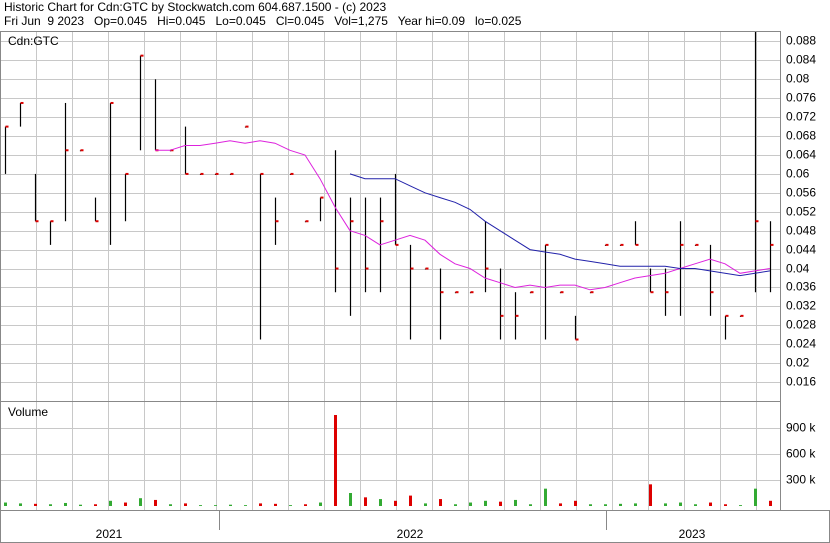  What do you see at coordinates (798, 79) in the screenshot?
I see `y-tick-label: 0.08` at bounding box center [798, 79].